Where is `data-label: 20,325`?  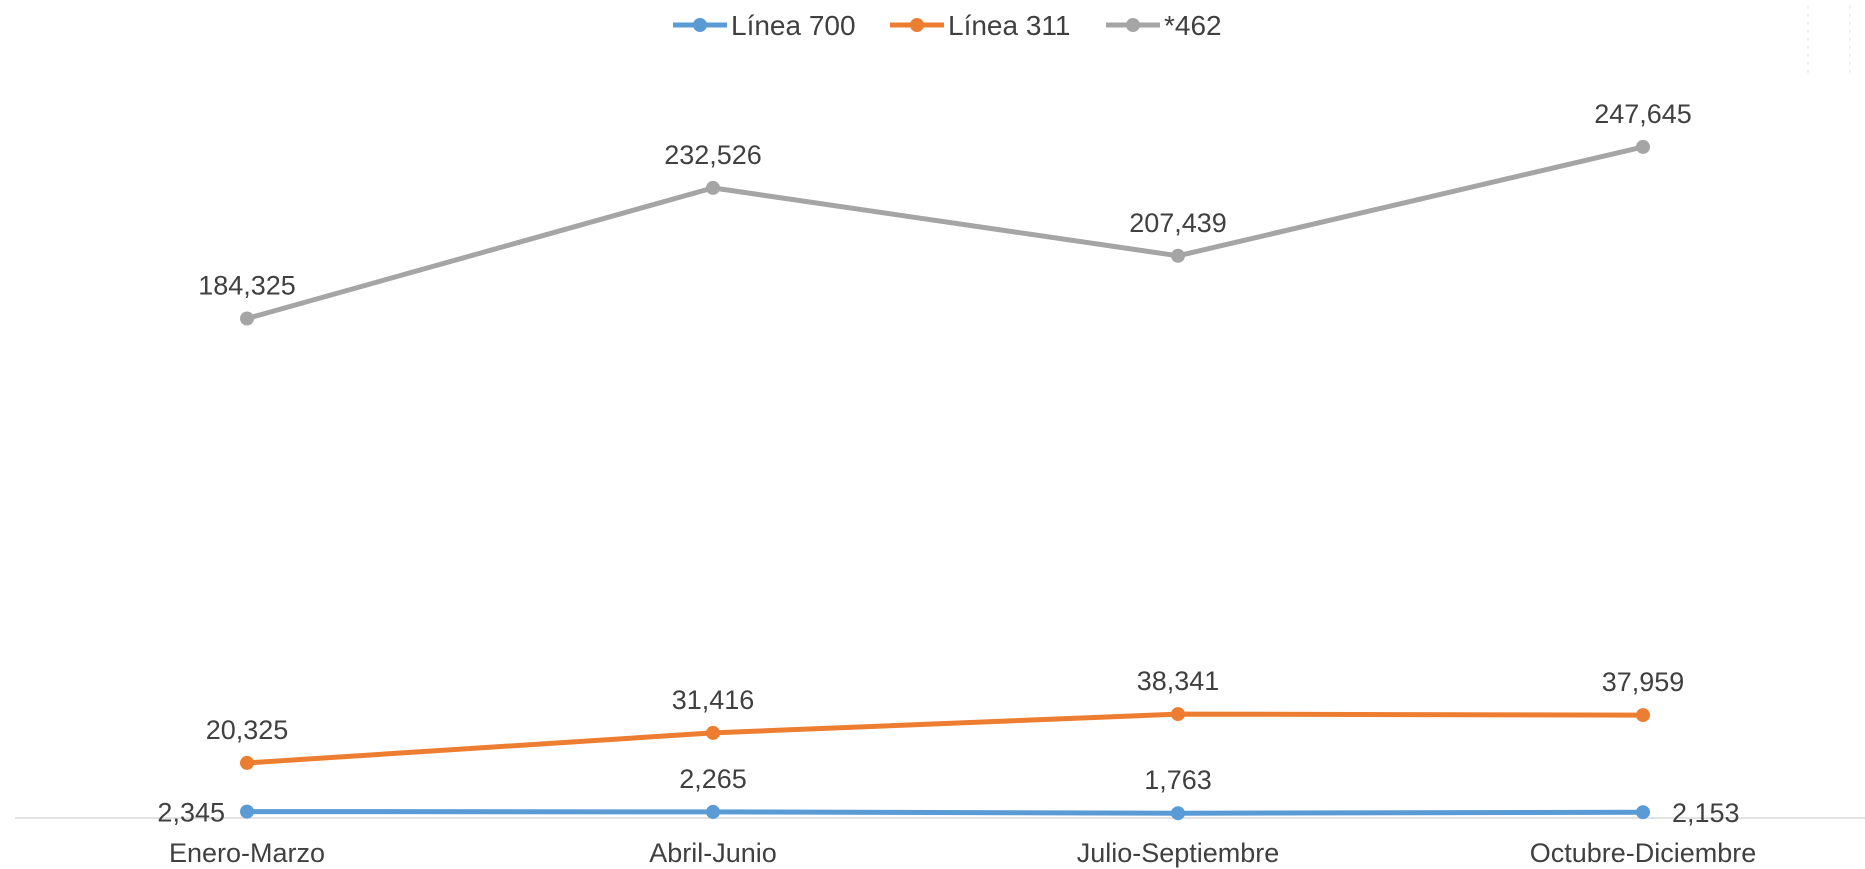
data-label: 20,325 is located at coordinates (247, 730).